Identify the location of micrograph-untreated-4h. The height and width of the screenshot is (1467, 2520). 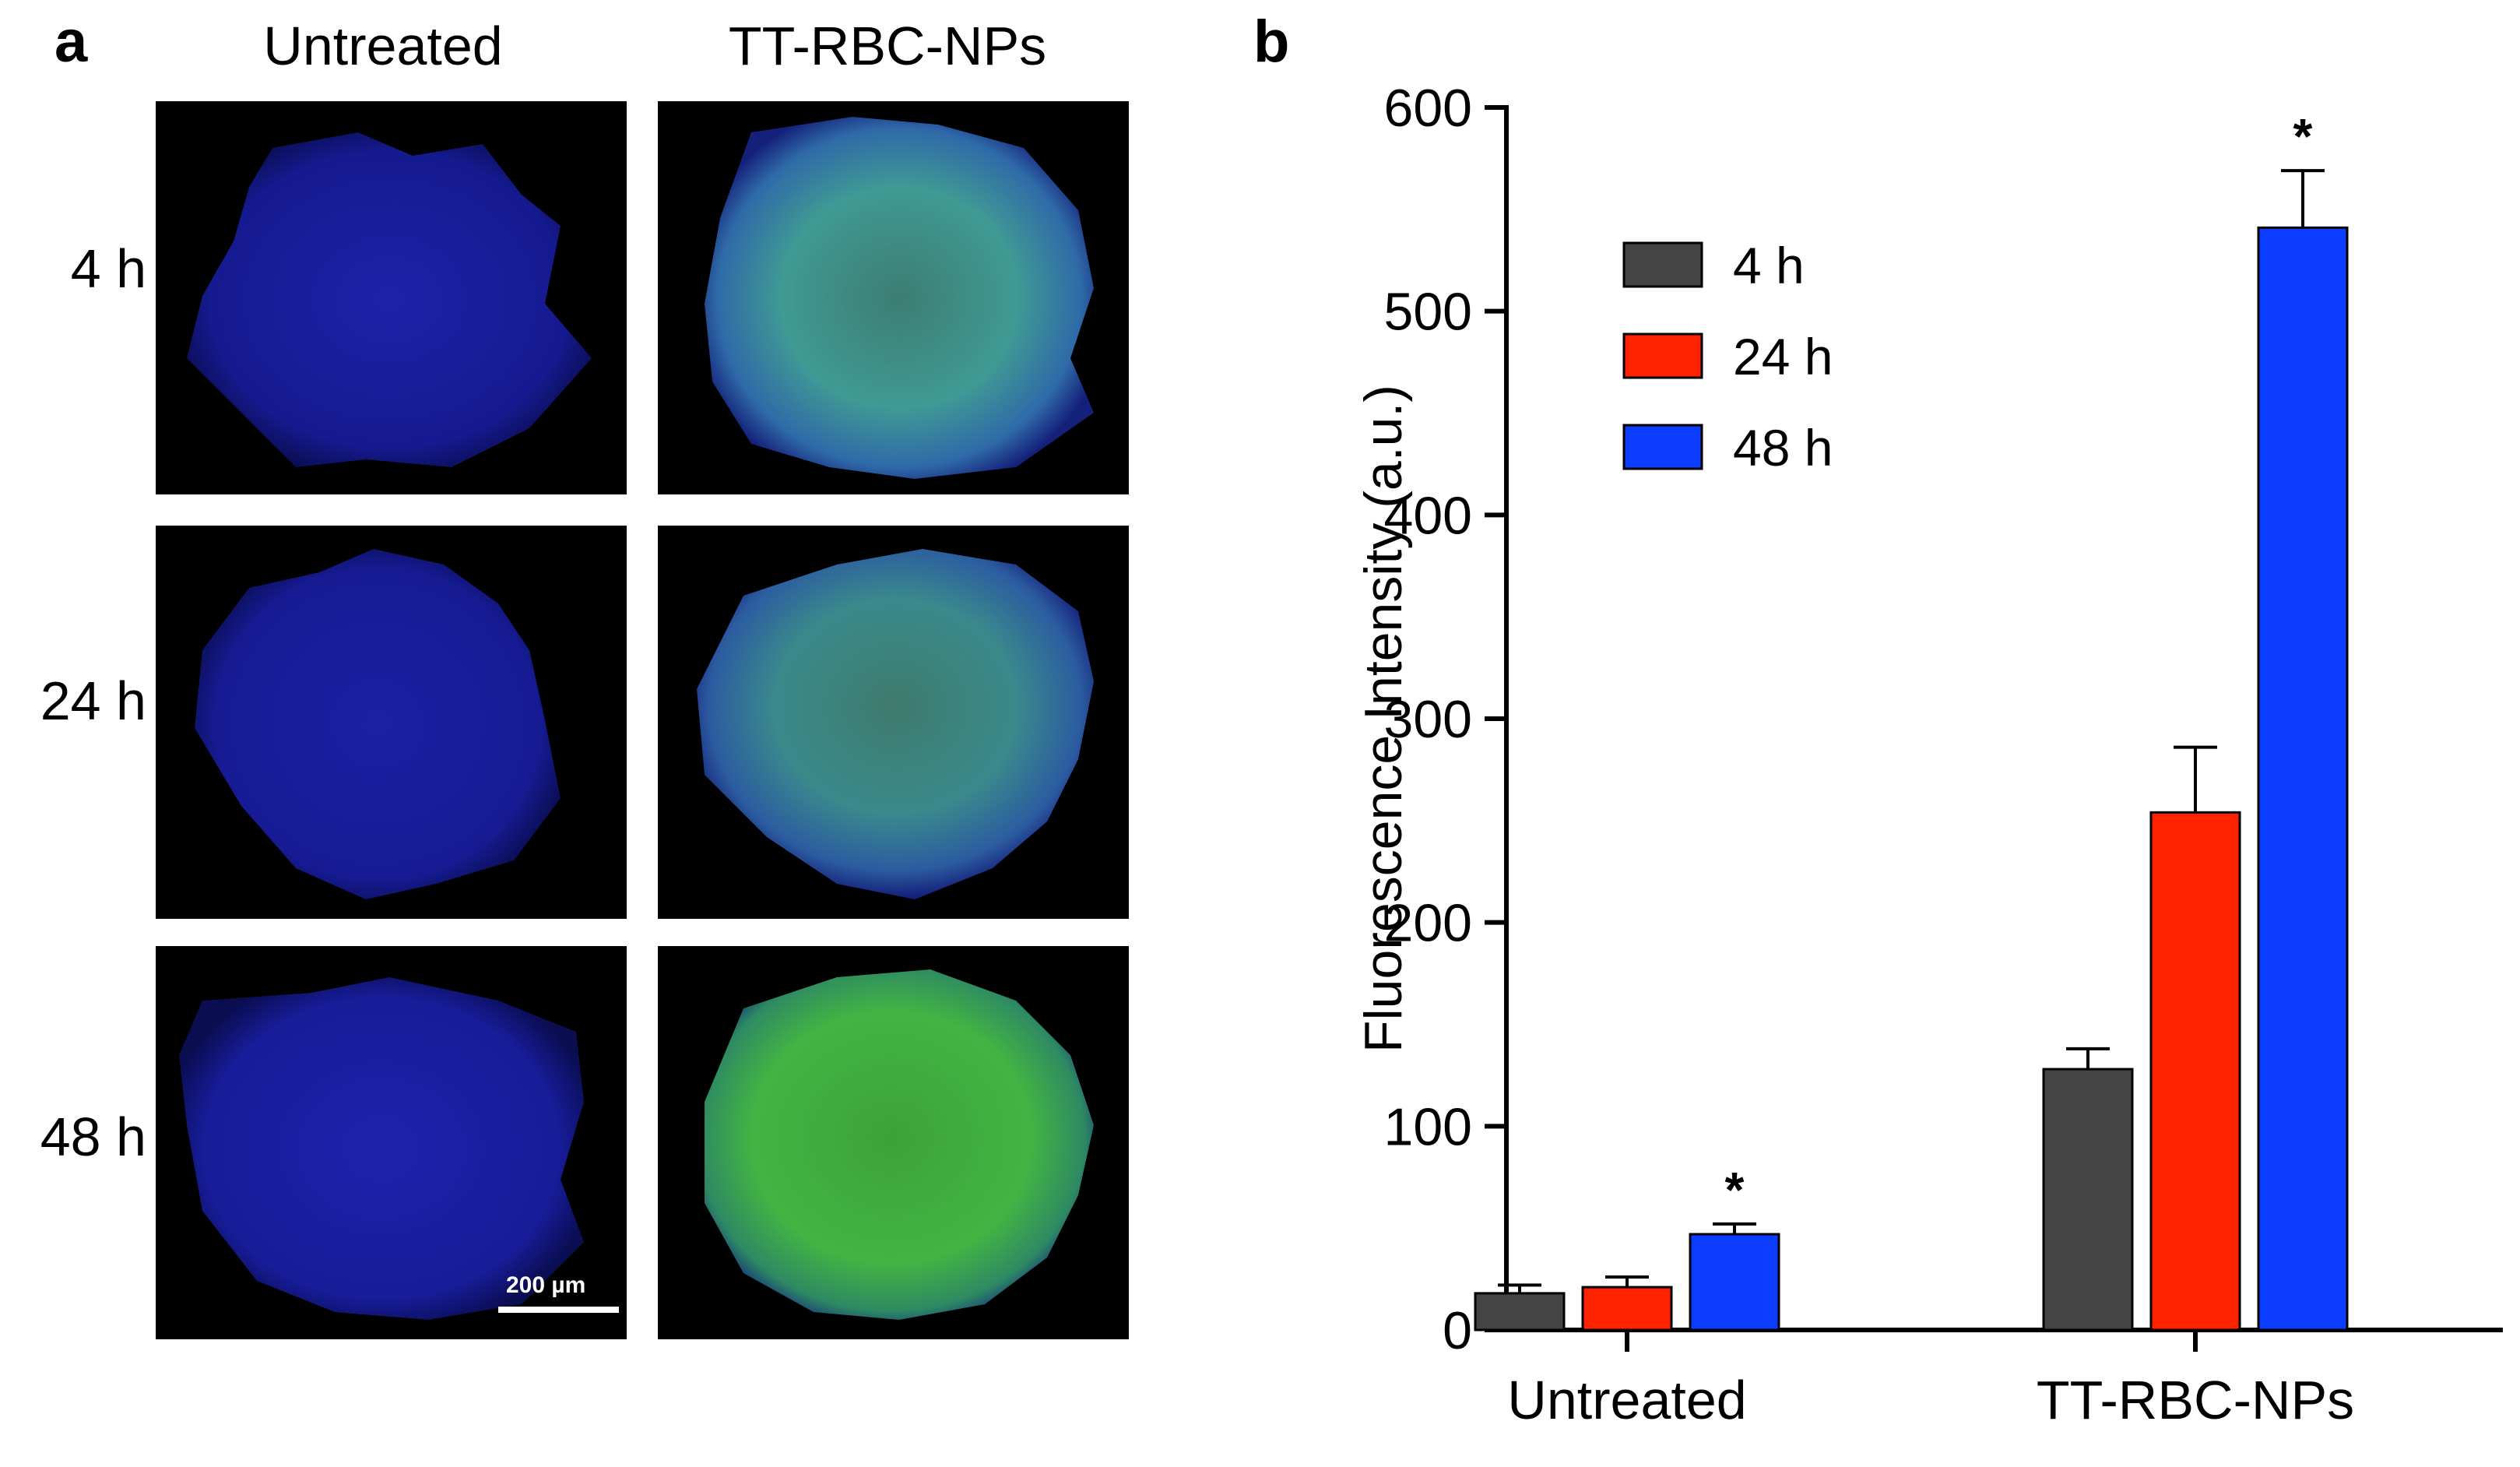
(392, 297).